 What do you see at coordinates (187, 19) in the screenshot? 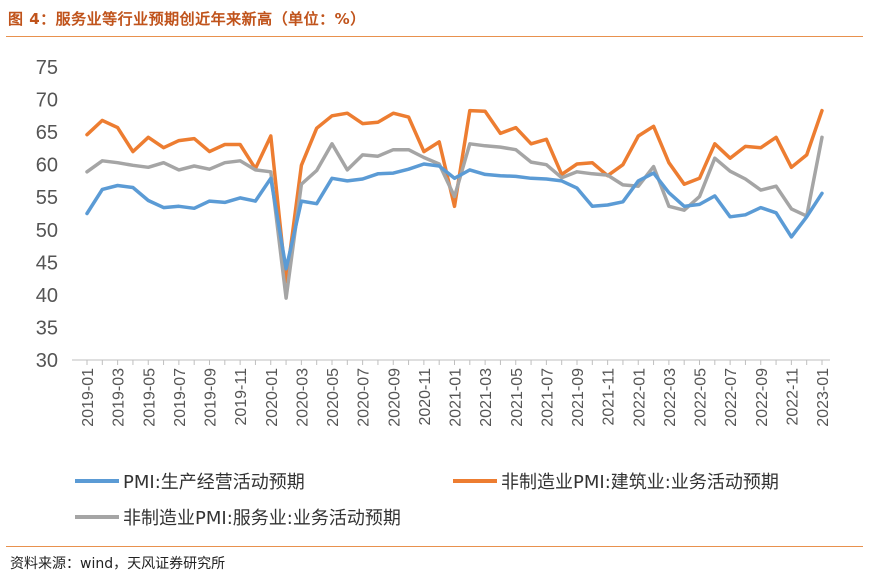
I see `figure-title: 图 4：服务业等行业预期创近年来新高（单位：%）` at bounding box center [187, 19].